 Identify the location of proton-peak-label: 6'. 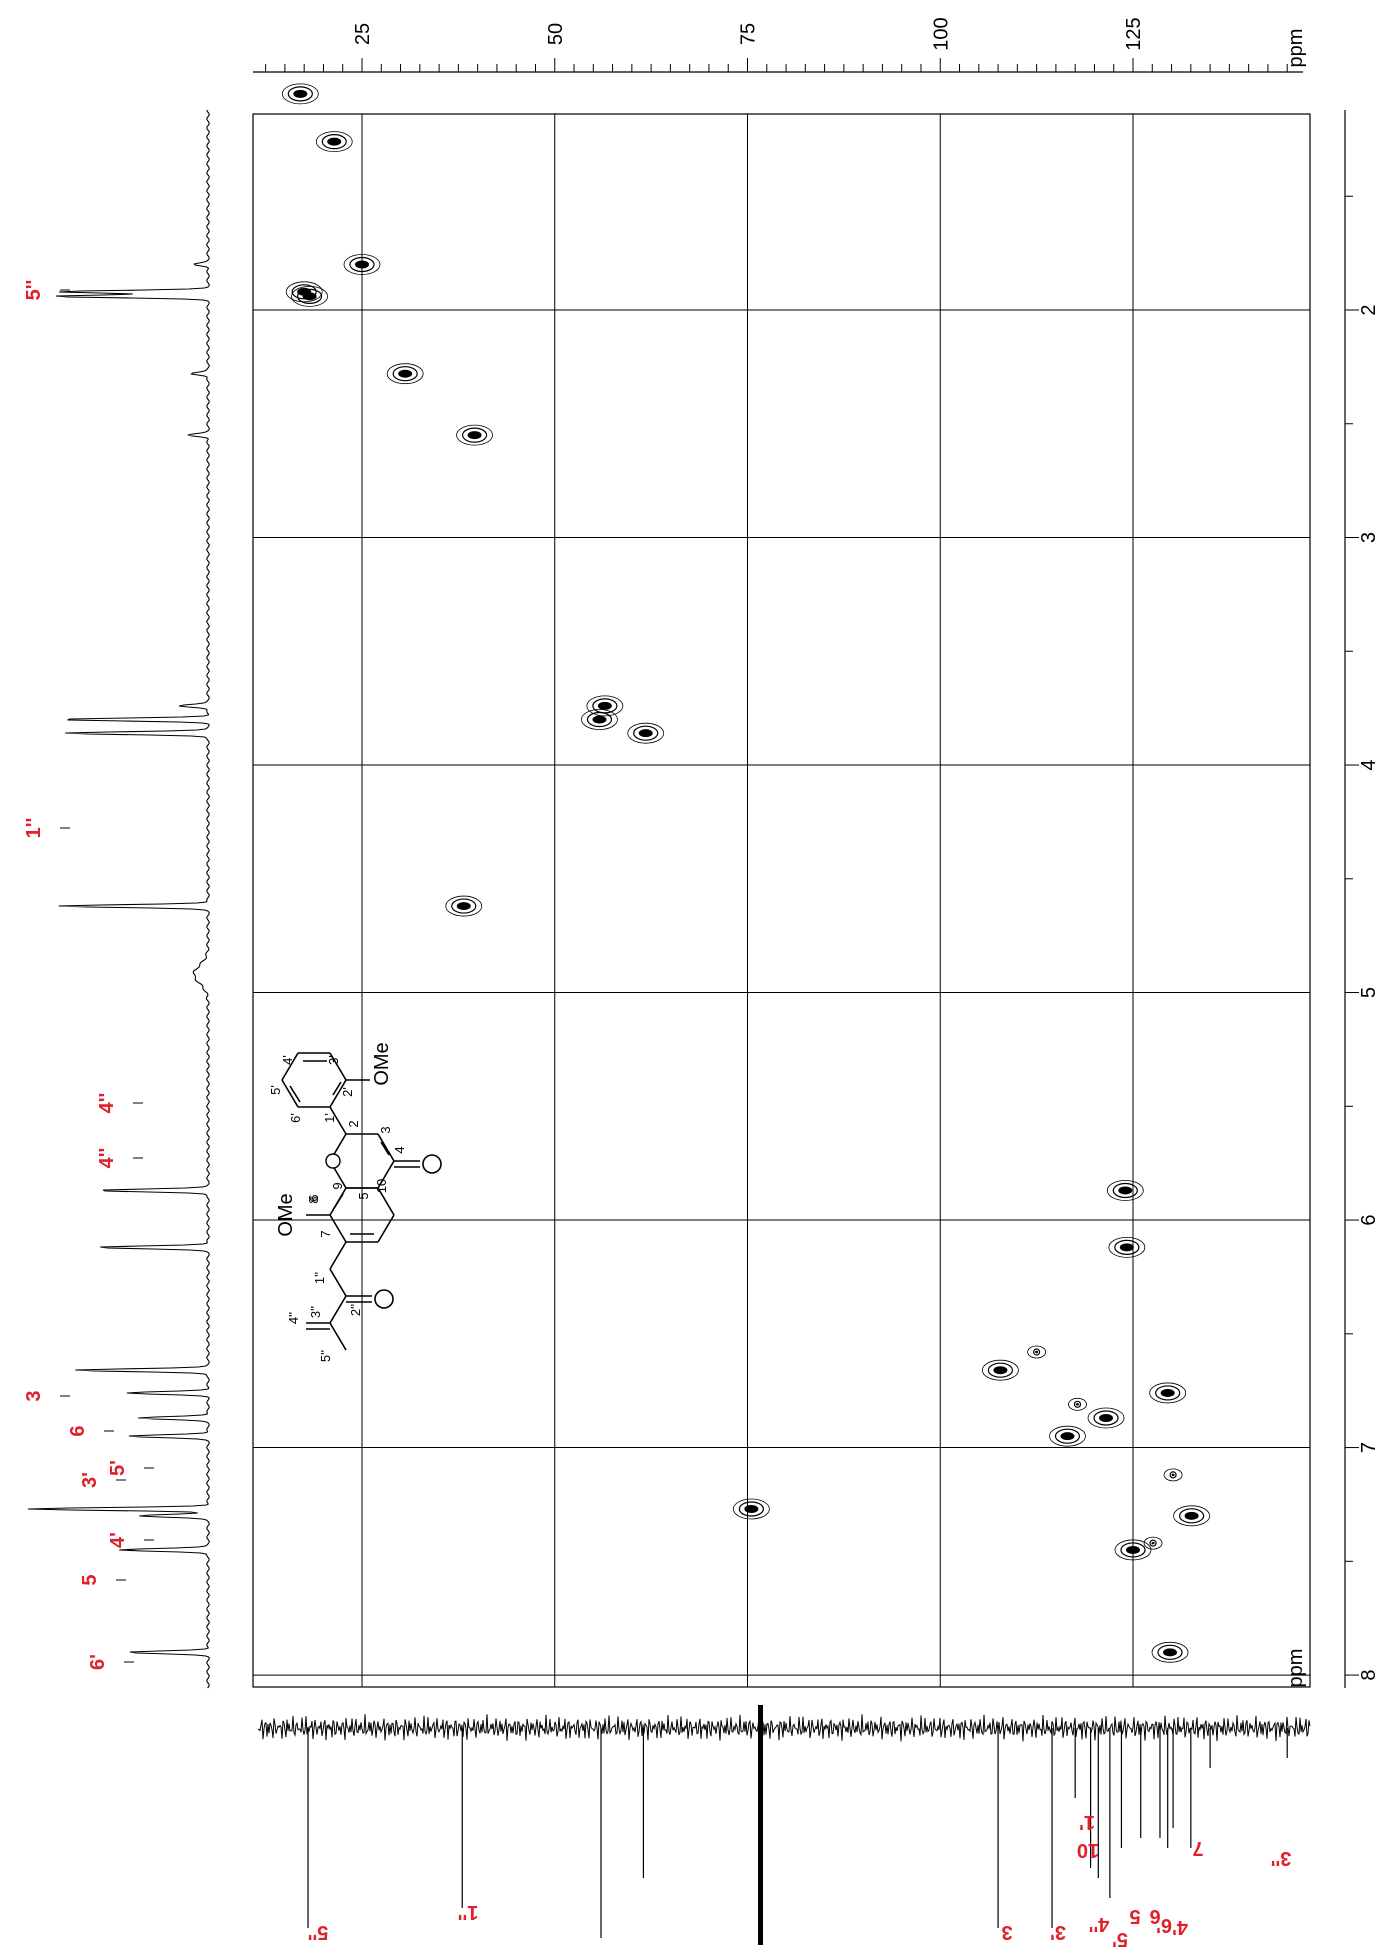
(98, 1662).